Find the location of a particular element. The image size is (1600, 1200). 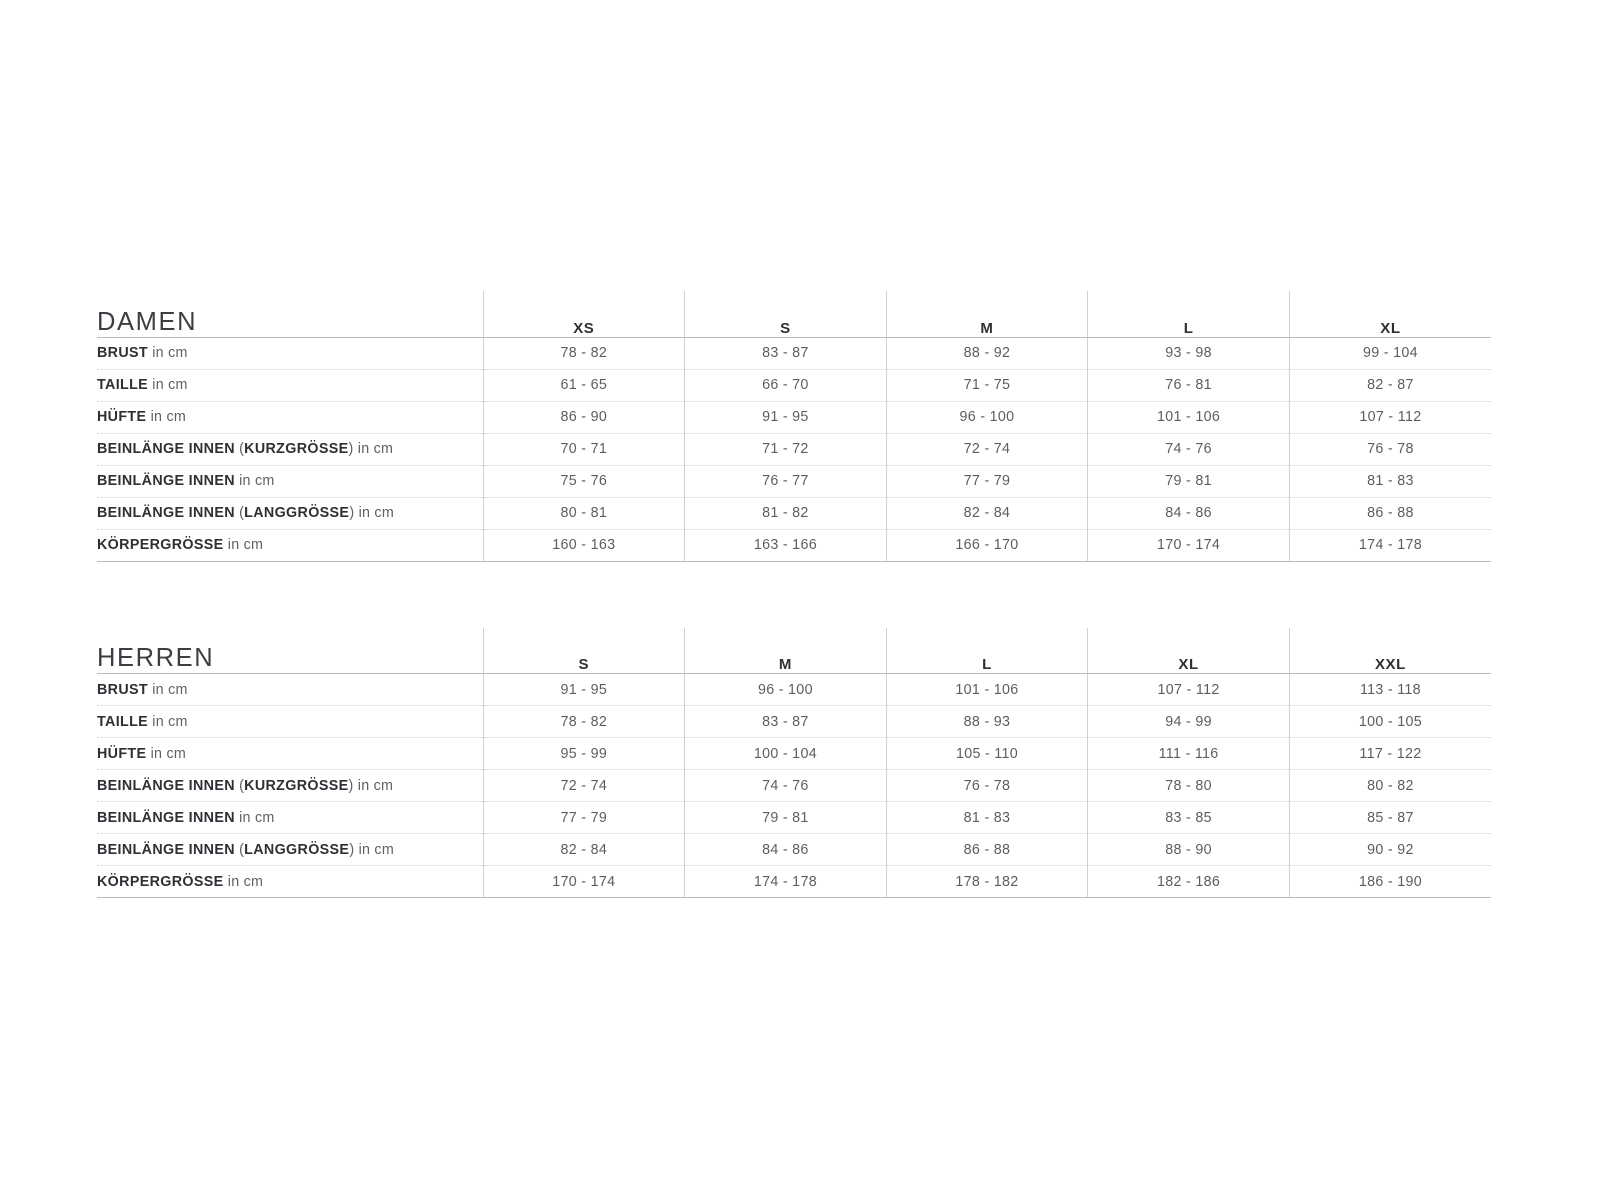

measurement-value: 113 - 118 is located at coordinates (1389, 689).